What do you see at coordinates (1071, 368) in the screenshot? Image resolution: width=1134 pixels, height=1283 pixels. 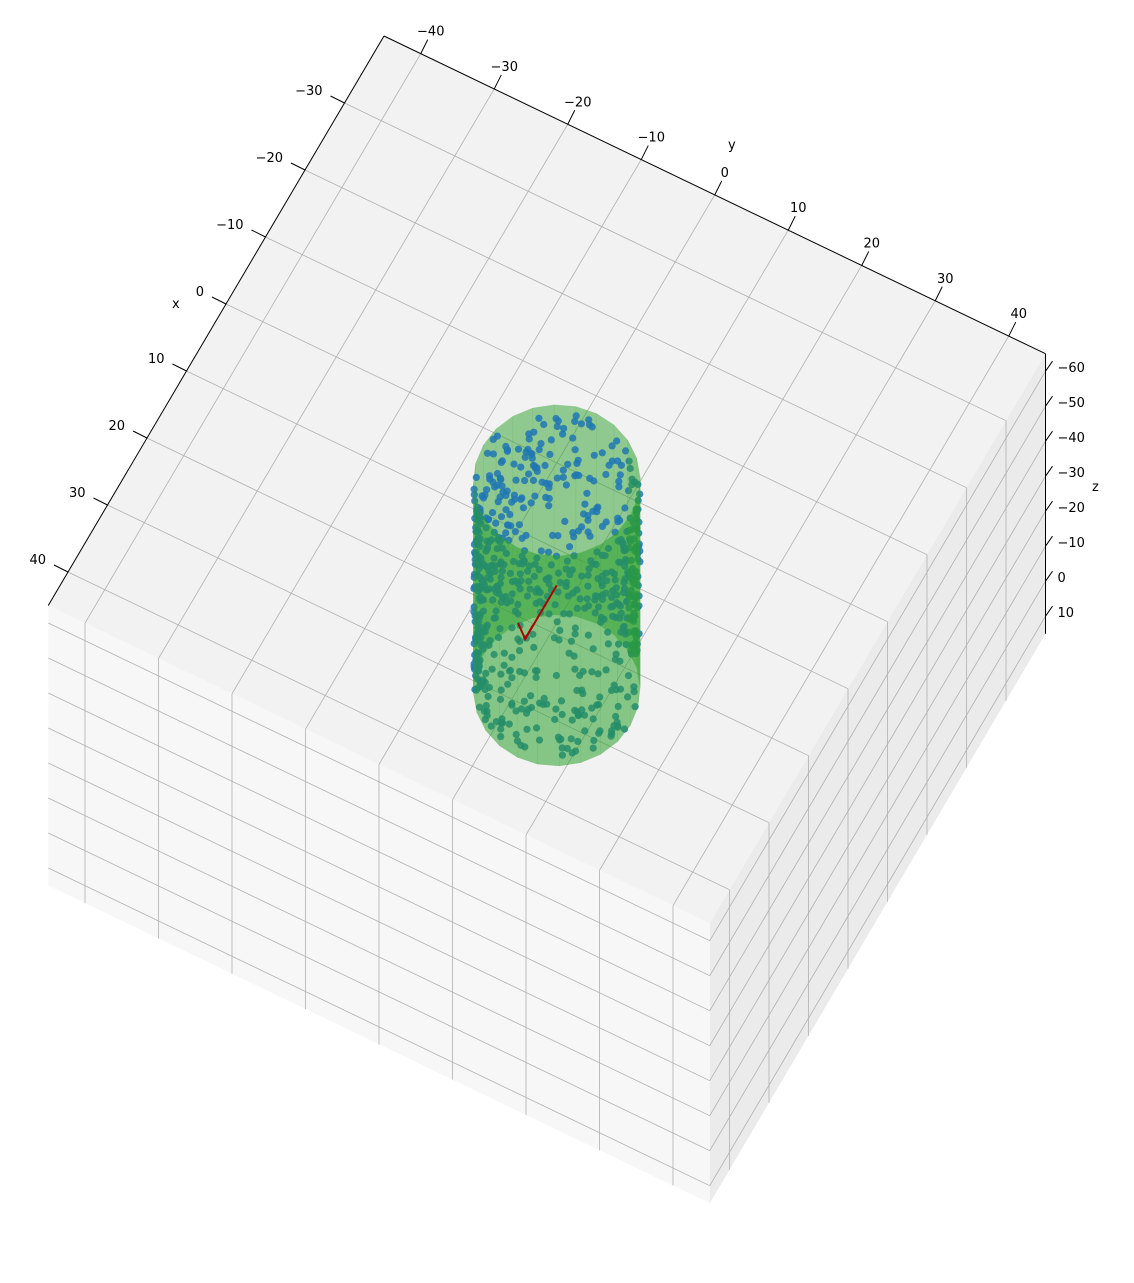 I see `z-tick-label: −60` at bounding box center [1071, 368].